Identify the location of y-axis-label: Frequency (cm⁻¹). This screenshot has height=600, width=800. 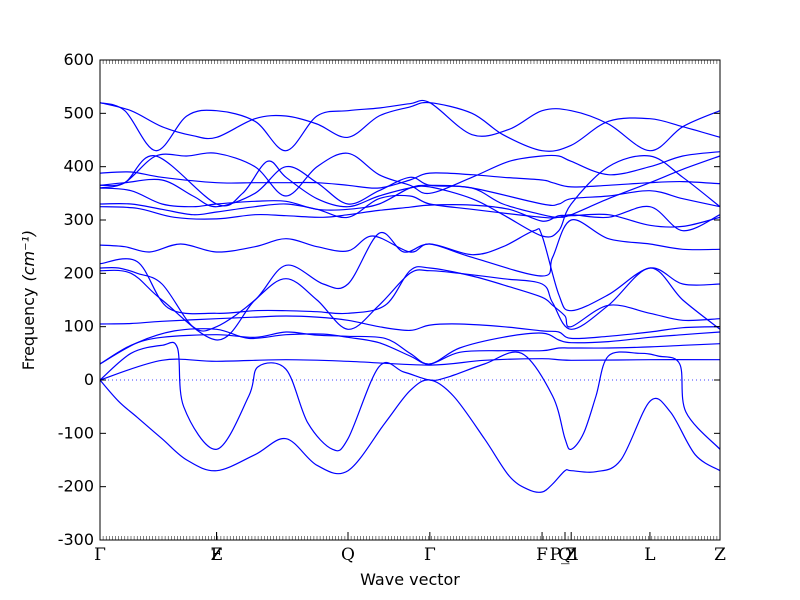
(28, 300).